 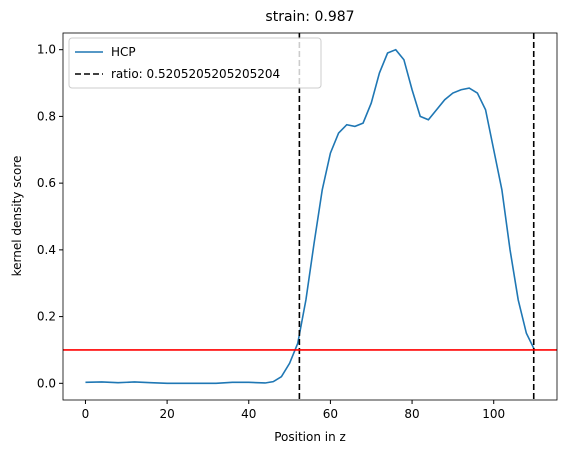 What do you see at coordinates (17, 216) in the screenshot?
I see `y-axis-label: kernel density score` at bounding box center [17, 216].